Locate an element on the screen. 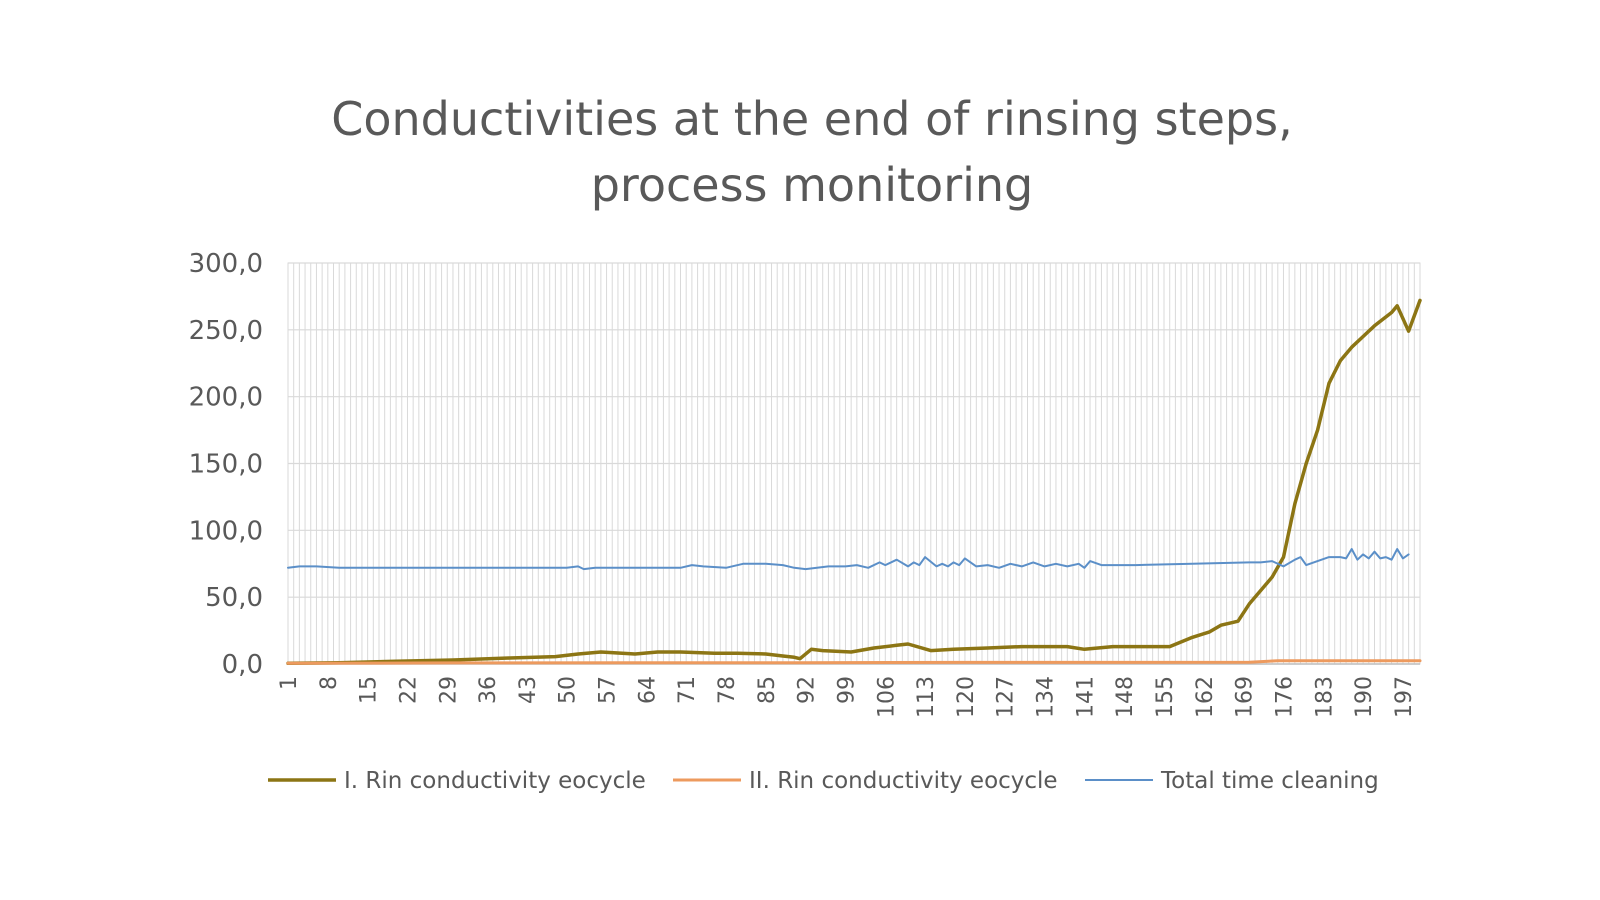  x-tick-label: 148 is located at coordinates (1125, 697).